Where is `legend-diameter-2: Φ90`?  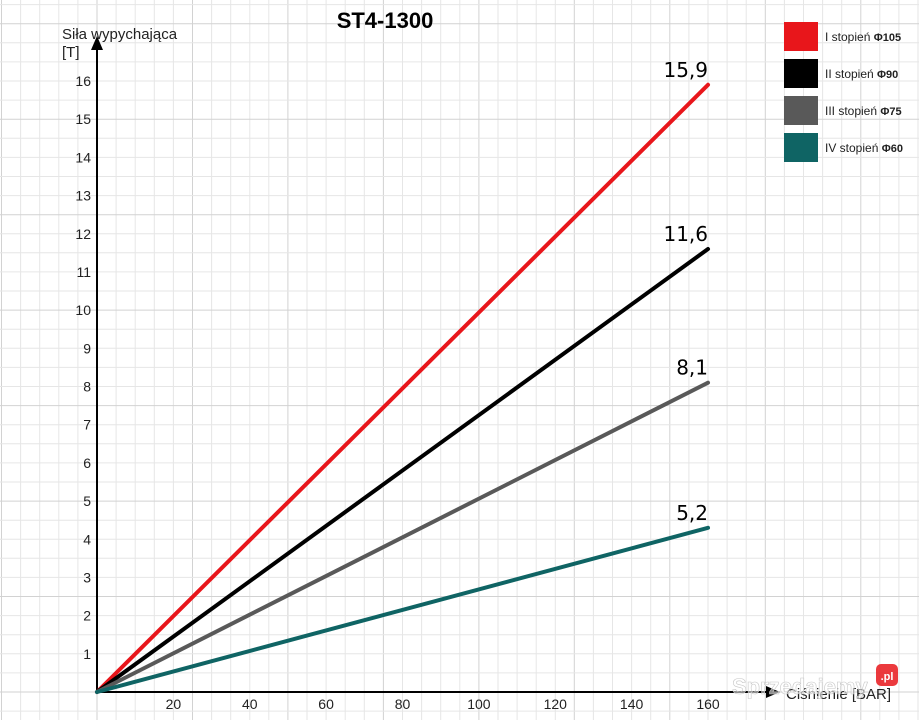 legend-diameter-2: Φ90 is located at coordinates (887, 75).